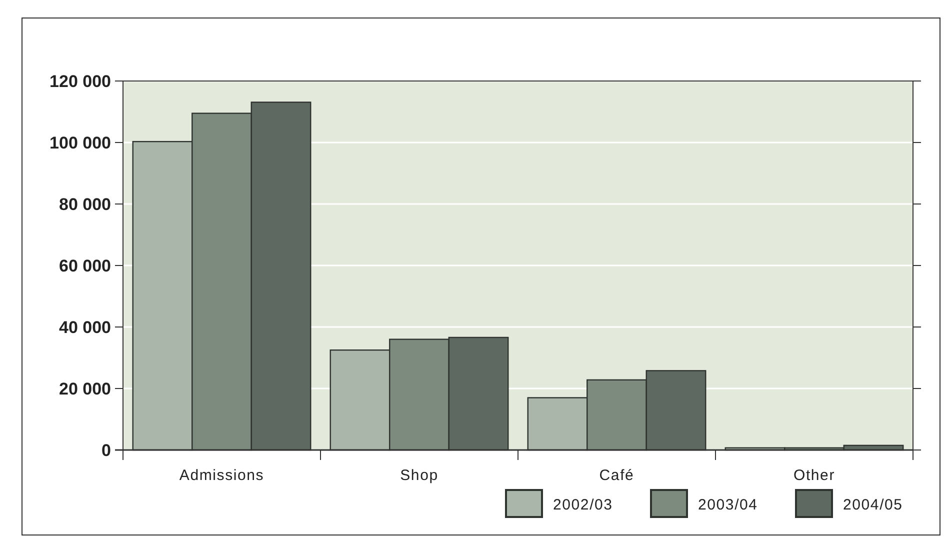  What do you see at coordinates (419, 475) in the screenshot?
I see `x-tick-label: Shop` at bounding box center [419, 475].